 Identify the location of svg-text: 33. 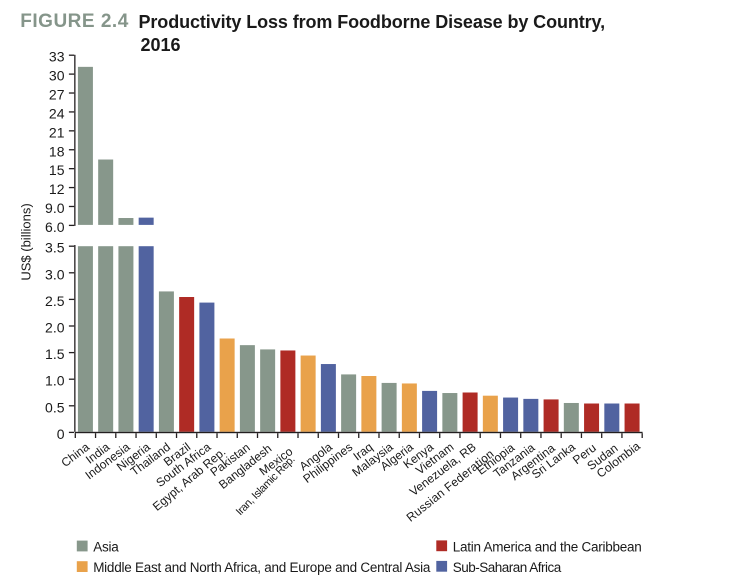
(57, 57).